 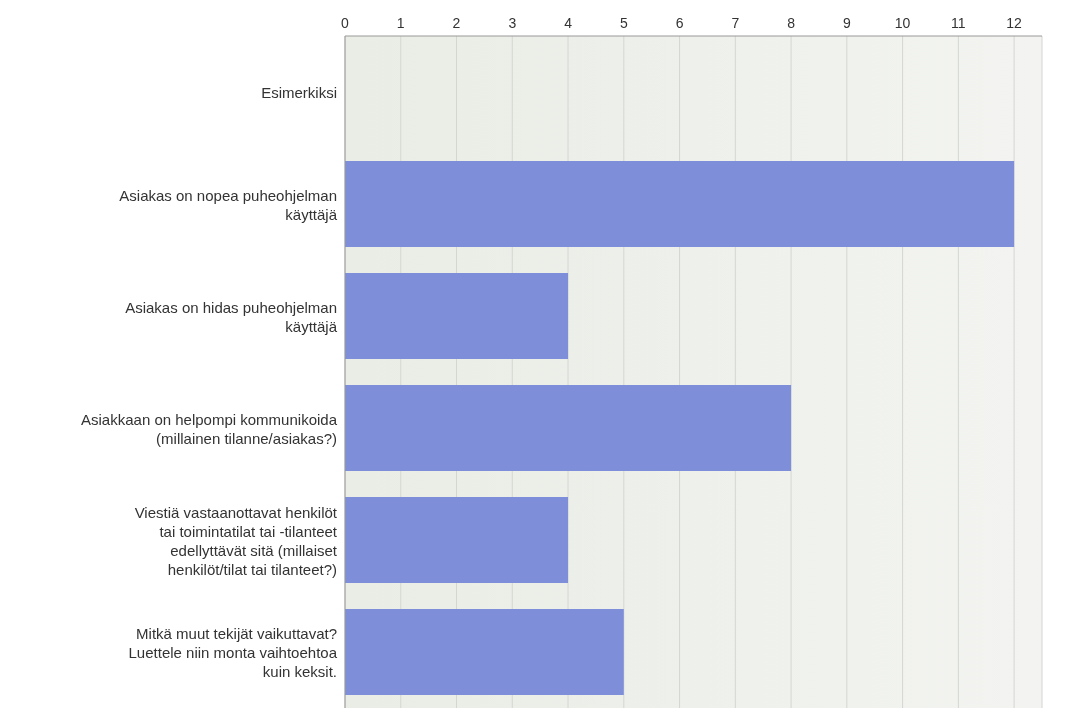 What do you see at coordinates (209, 428) in the screenshot?
I see `y-tick-label: Asiakkaan on helpompi kommunikoida (millainen tilanne/asiakas?)` at bounding box center [209, 428].